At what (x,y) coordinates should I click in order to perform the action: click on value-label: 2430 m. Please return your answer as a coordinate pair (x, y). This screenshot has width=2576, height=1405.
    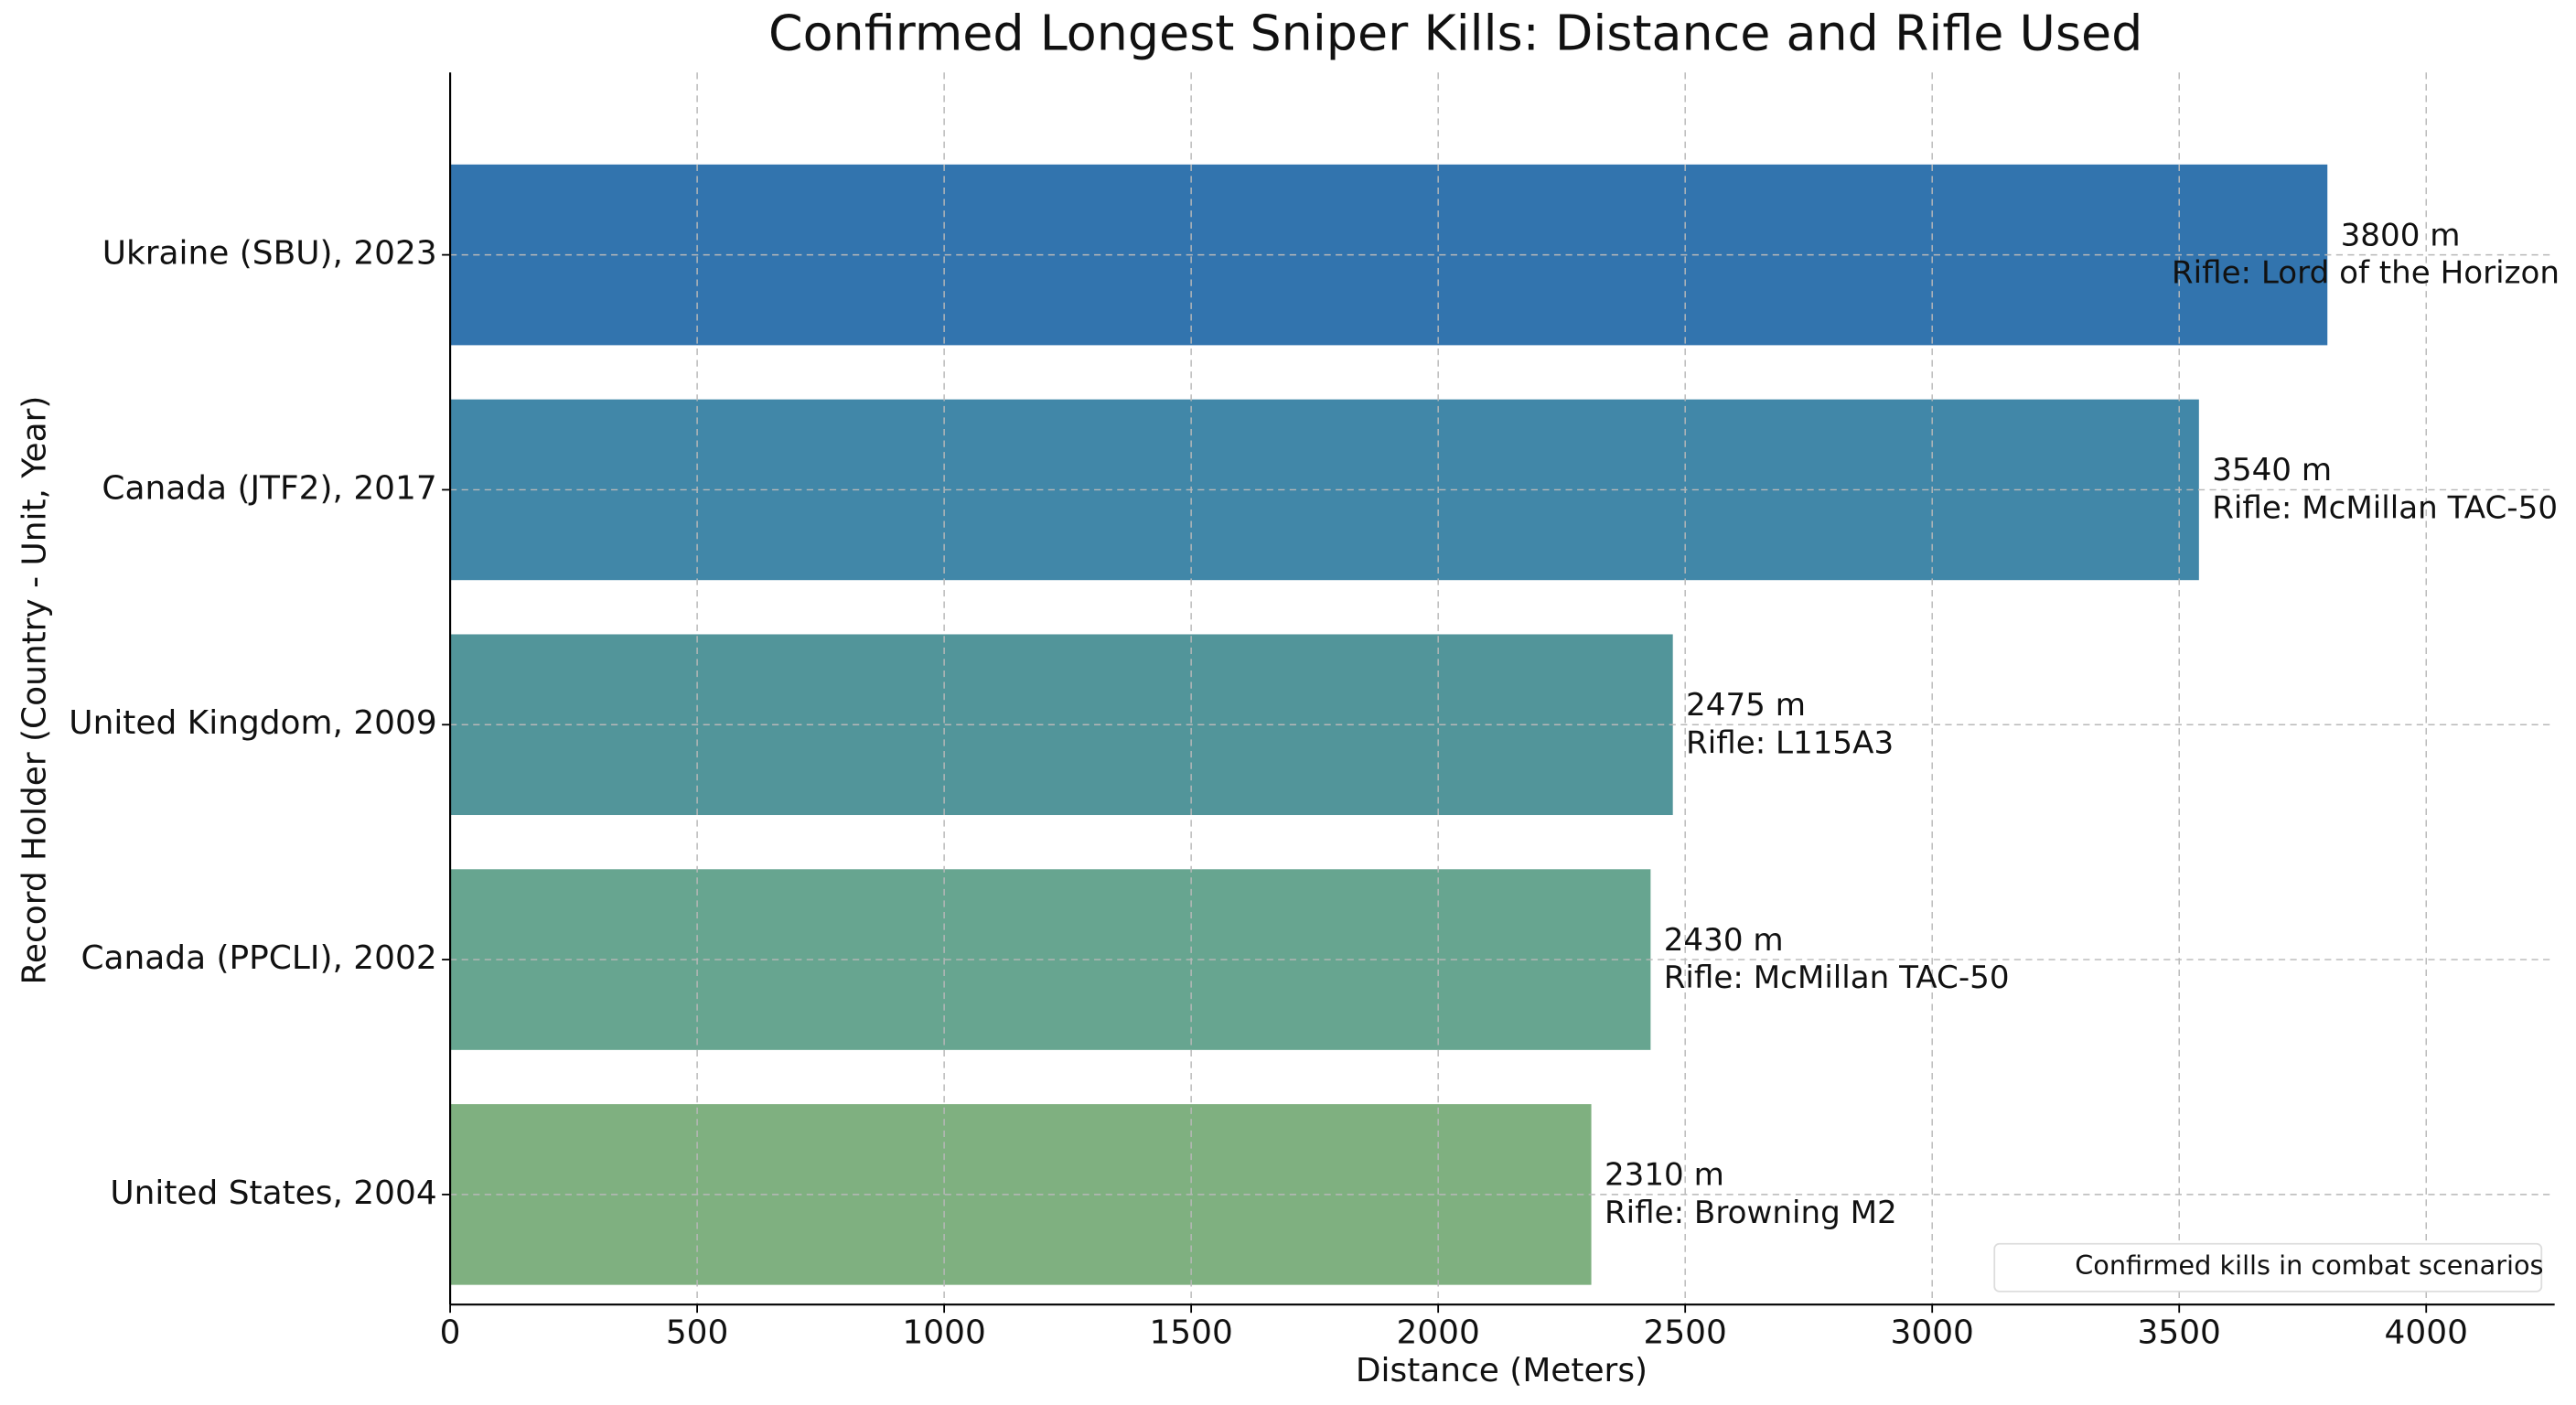
    Looking at the image, I should click on (1724, 940).